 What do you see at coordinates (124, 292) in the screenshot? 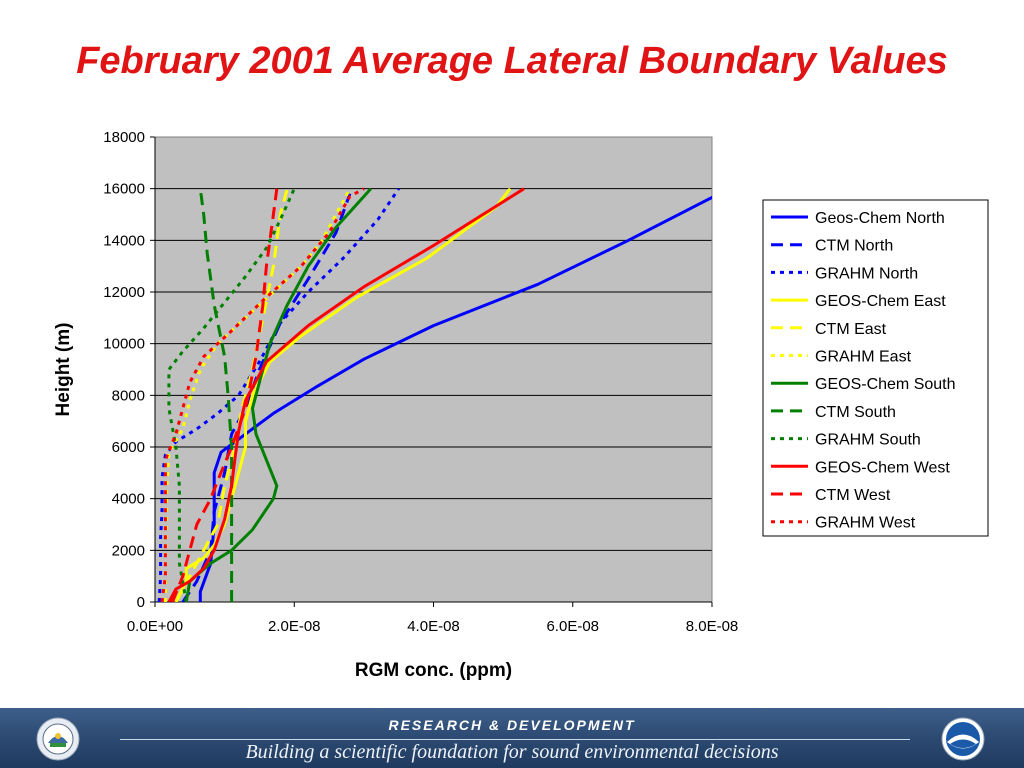
I see `y-tick-label: 12000` at bounding box center [124, 292].